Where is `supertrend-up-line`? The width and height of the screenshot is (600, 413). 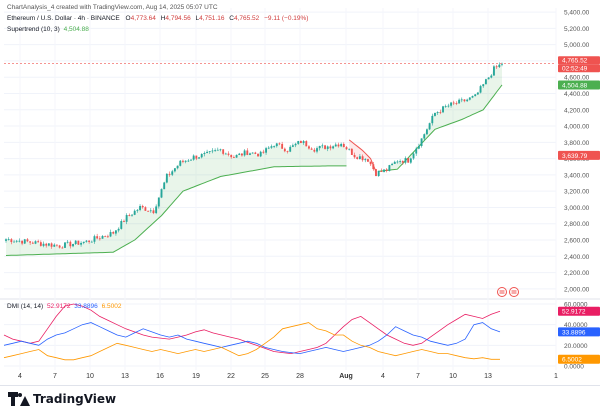 supertrend-up-line is located at coordinates (176, 210).